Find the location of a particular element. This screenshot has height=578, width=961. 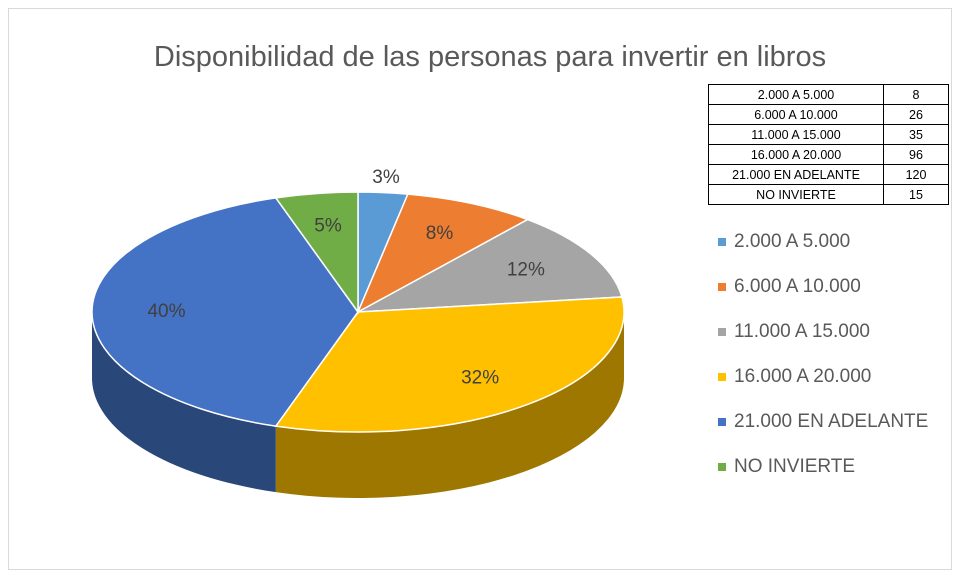

table-cell: 21.000 EN ADELANTE is located at coordinates (796, 174).